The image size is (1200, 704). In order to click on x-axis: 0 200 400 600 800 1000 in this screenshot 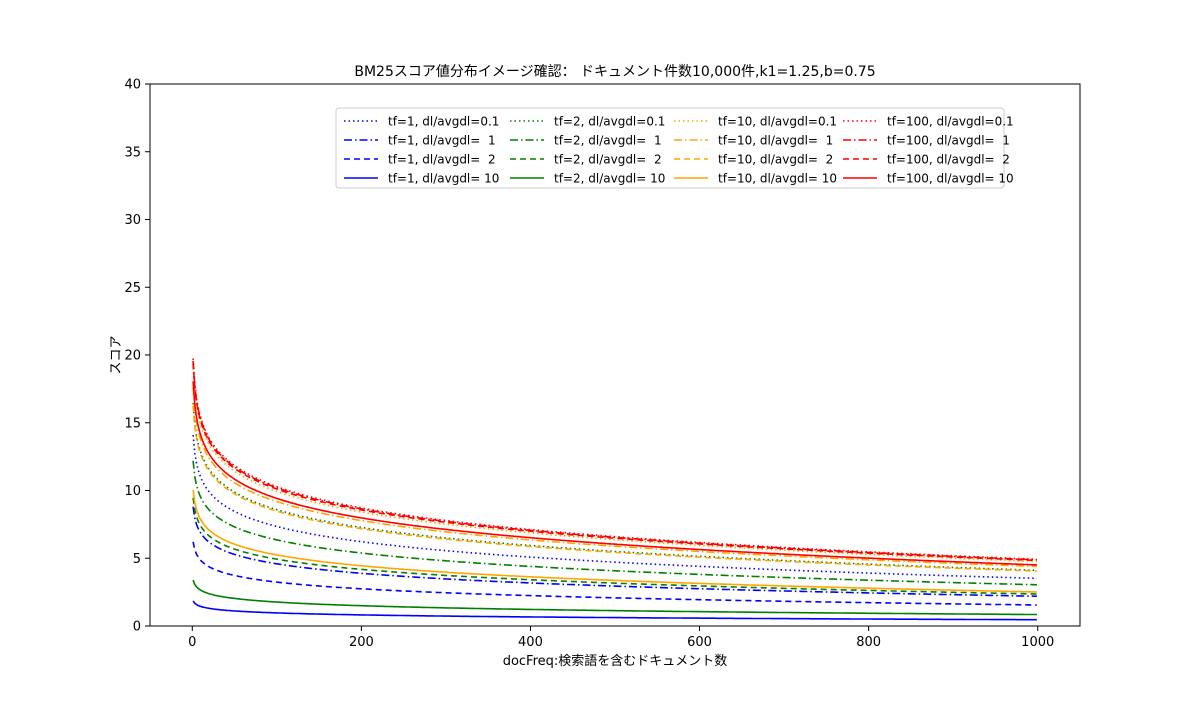, I will do `click(621, 638)`.